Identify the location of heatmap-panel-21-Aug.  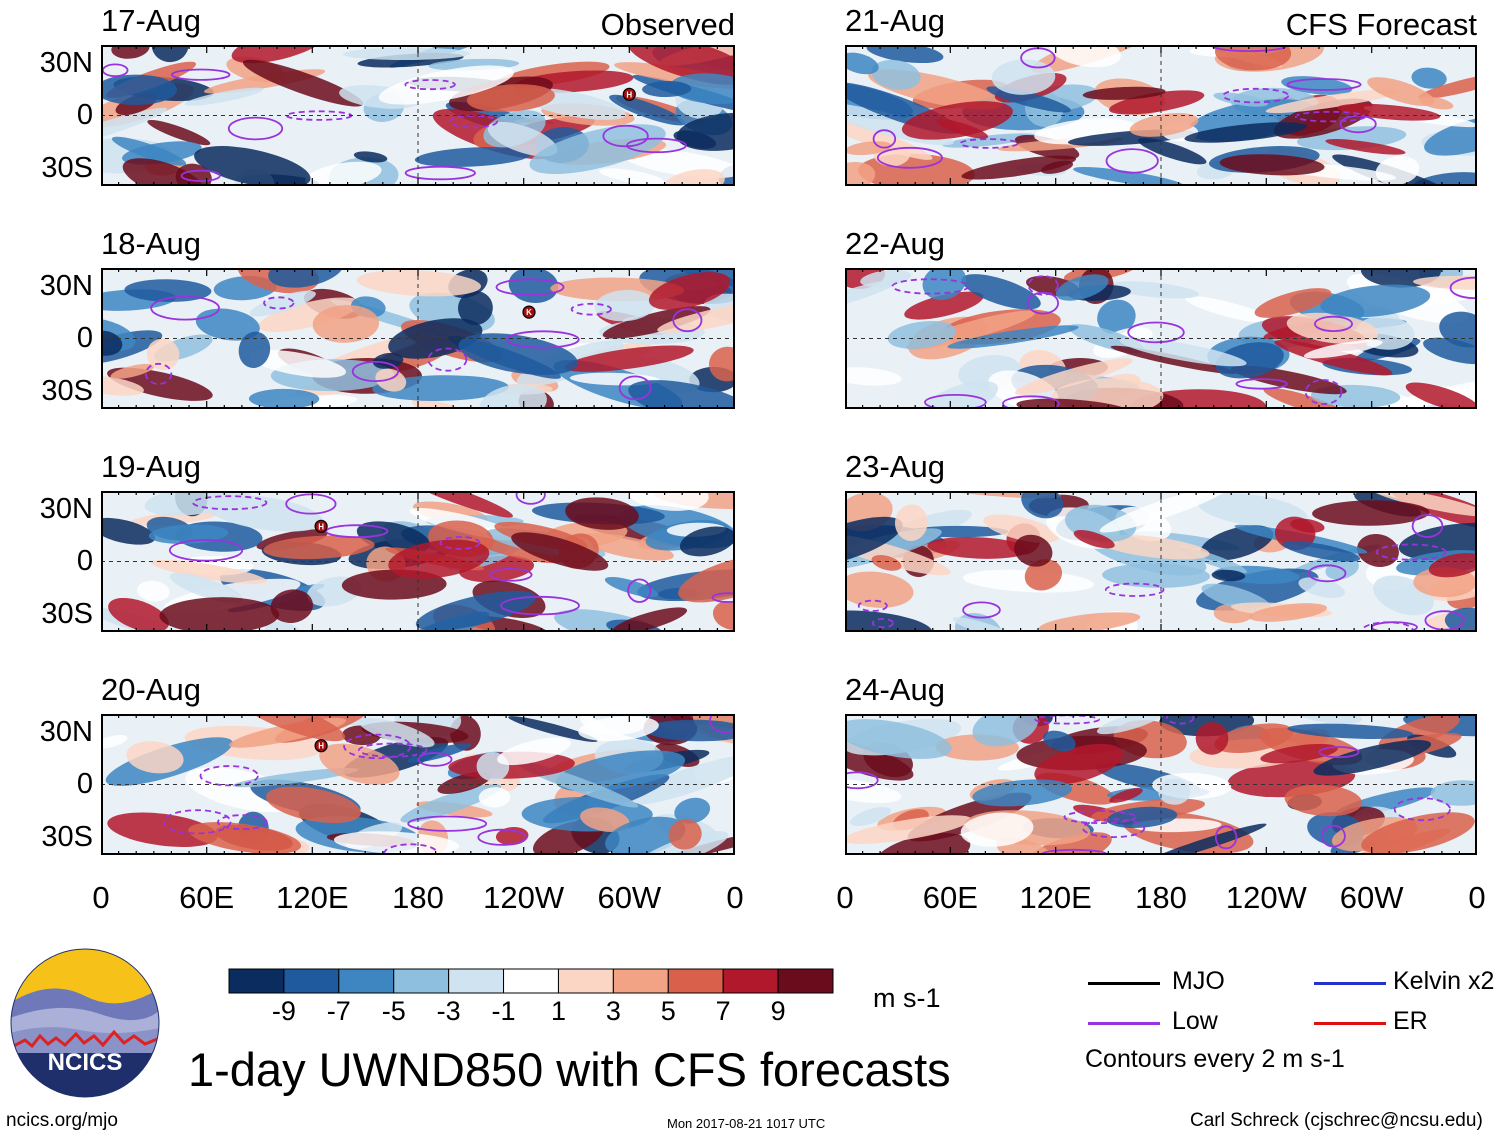
(1161, 115).